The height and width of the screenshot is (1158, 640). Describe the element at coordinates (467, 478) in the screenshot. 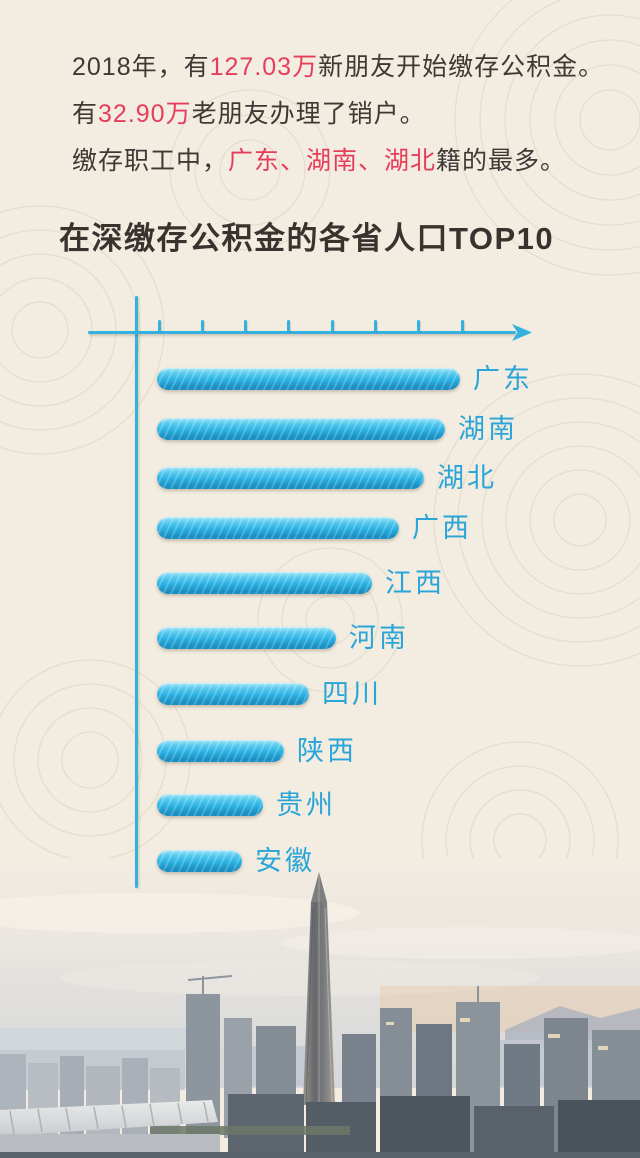

I see `bar-label-3: 湖北` at that location.